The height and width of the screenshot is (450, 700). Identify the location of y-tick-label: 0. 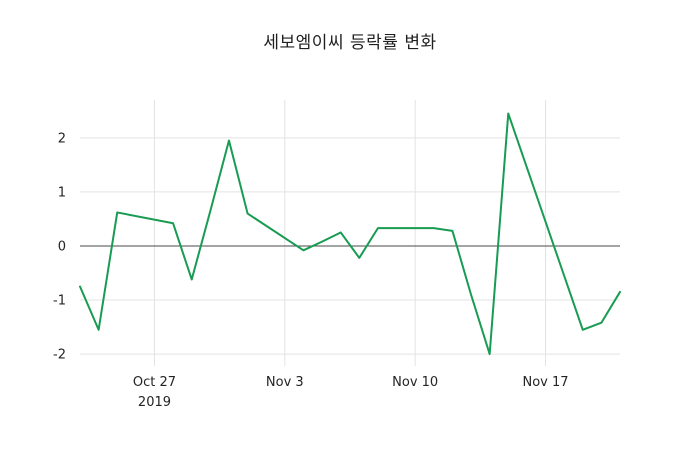
(62, 246).